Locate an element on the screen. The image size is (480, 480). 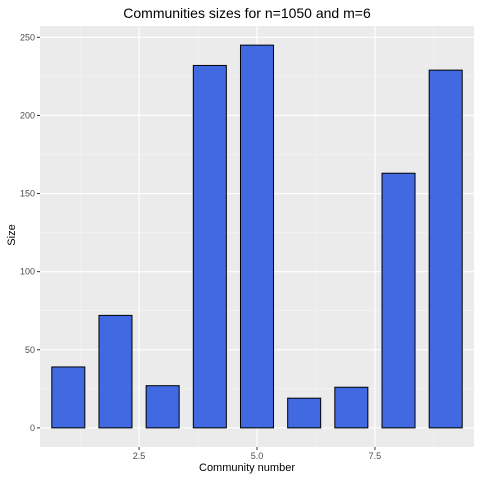
x-tick-label: 5.0 is located at coordinates (257, 456).